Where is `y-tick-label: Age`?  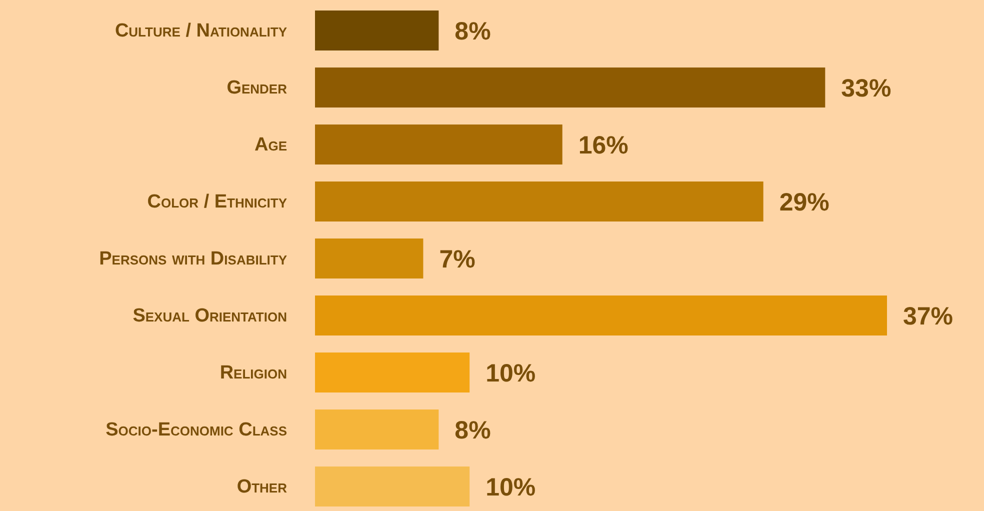 y-tick-label: Age is located at coordinates (271, 145).